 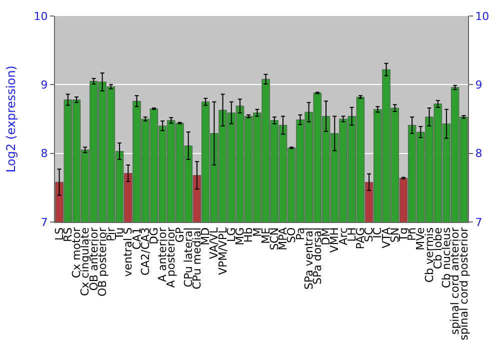 I want to click on y-axis-title: Log2 (expression), so click(x=11, y=119).